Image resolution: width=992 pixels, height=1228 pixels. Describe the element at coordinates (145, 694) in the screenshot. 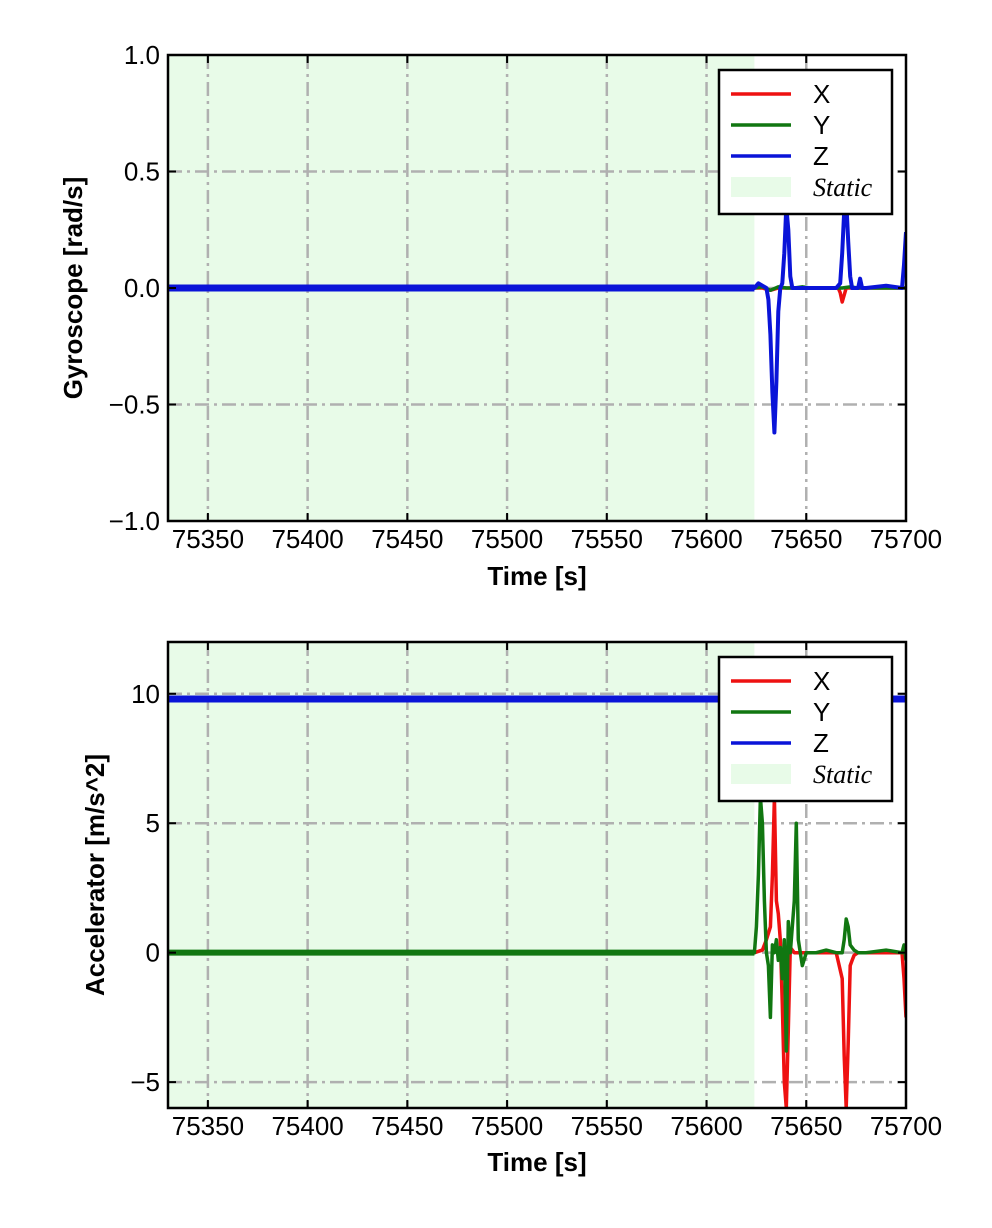

I see `y-tick-label: 10` at that location.